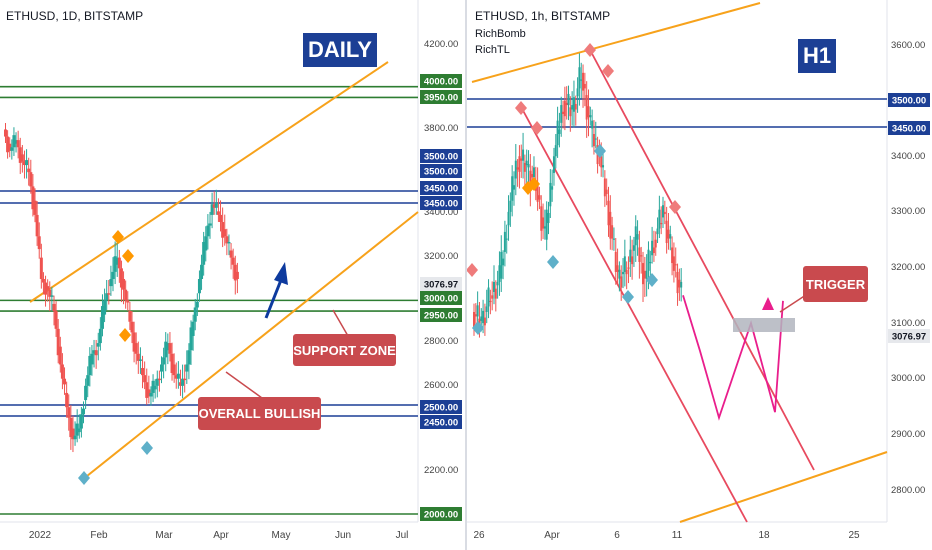  Describe the element at coordinates (909, 129) in the screenshot. I see `h1-level-label: 3450.00` at that location.